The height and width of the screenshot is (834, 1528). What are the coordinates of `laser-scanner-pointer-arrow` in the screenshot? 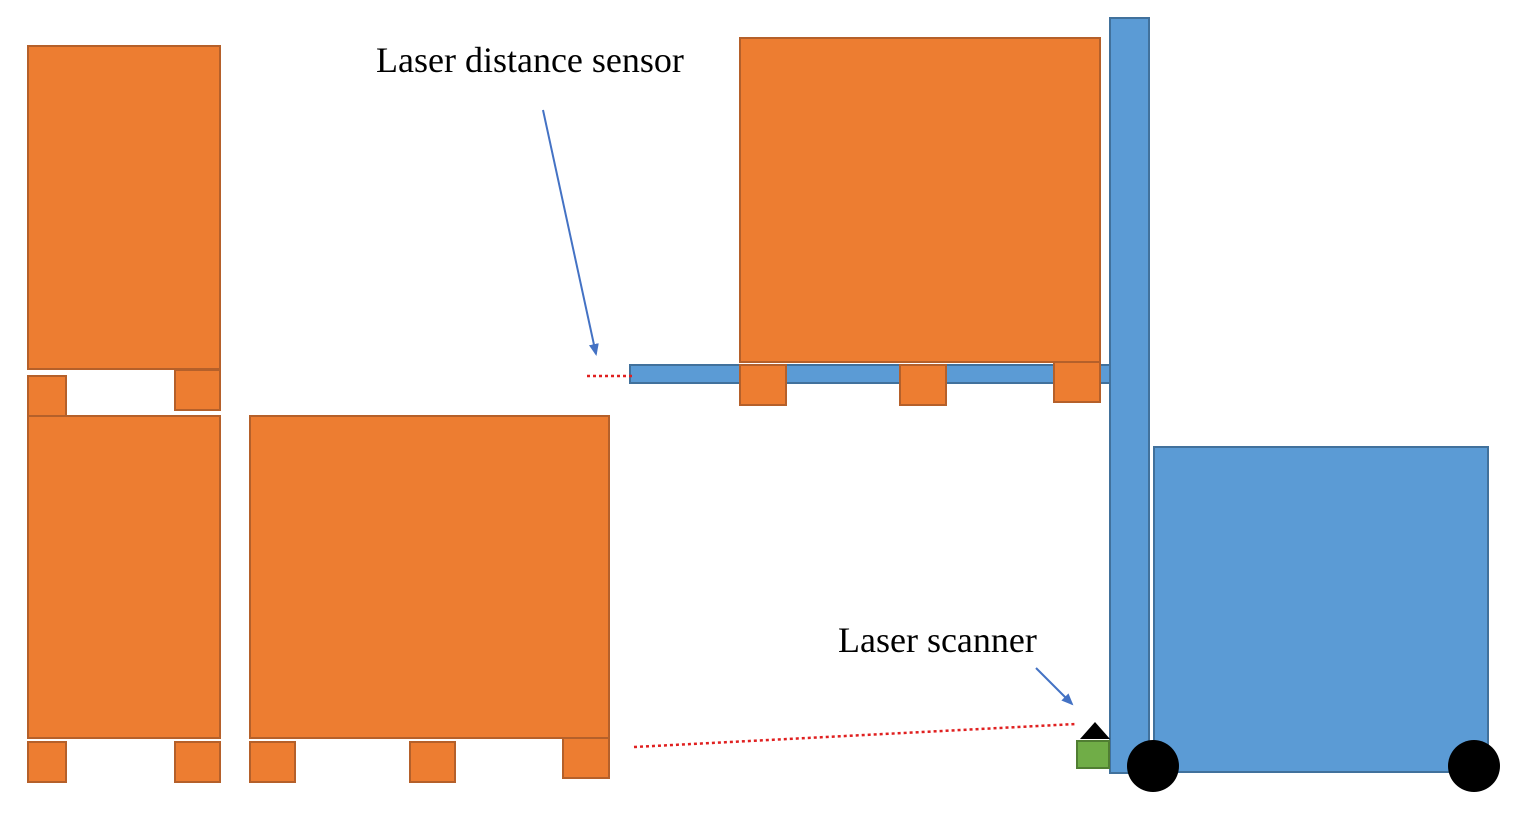 It's located at (1054, 686).